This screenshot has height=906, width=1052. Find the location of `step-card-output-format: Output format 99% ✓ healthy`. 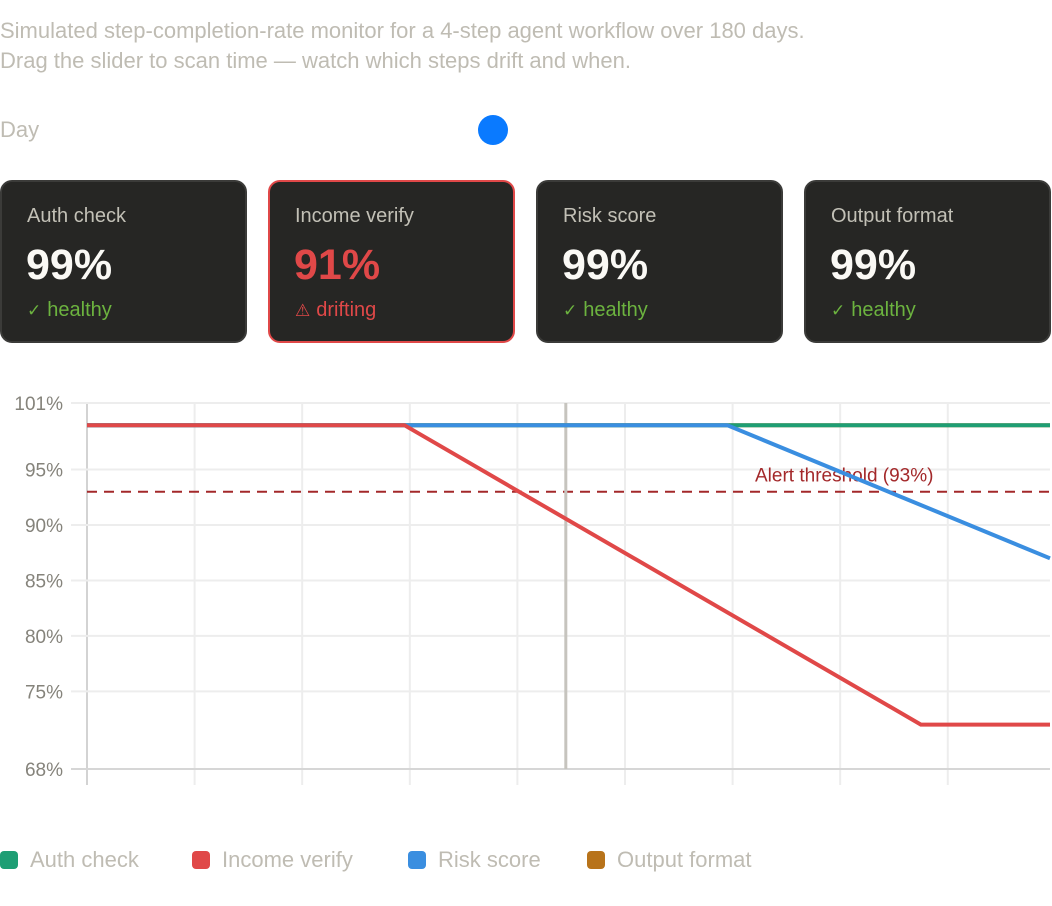

step-card-output-format: Output format 99% ✓ healthy is located at coordinates (927, 261).